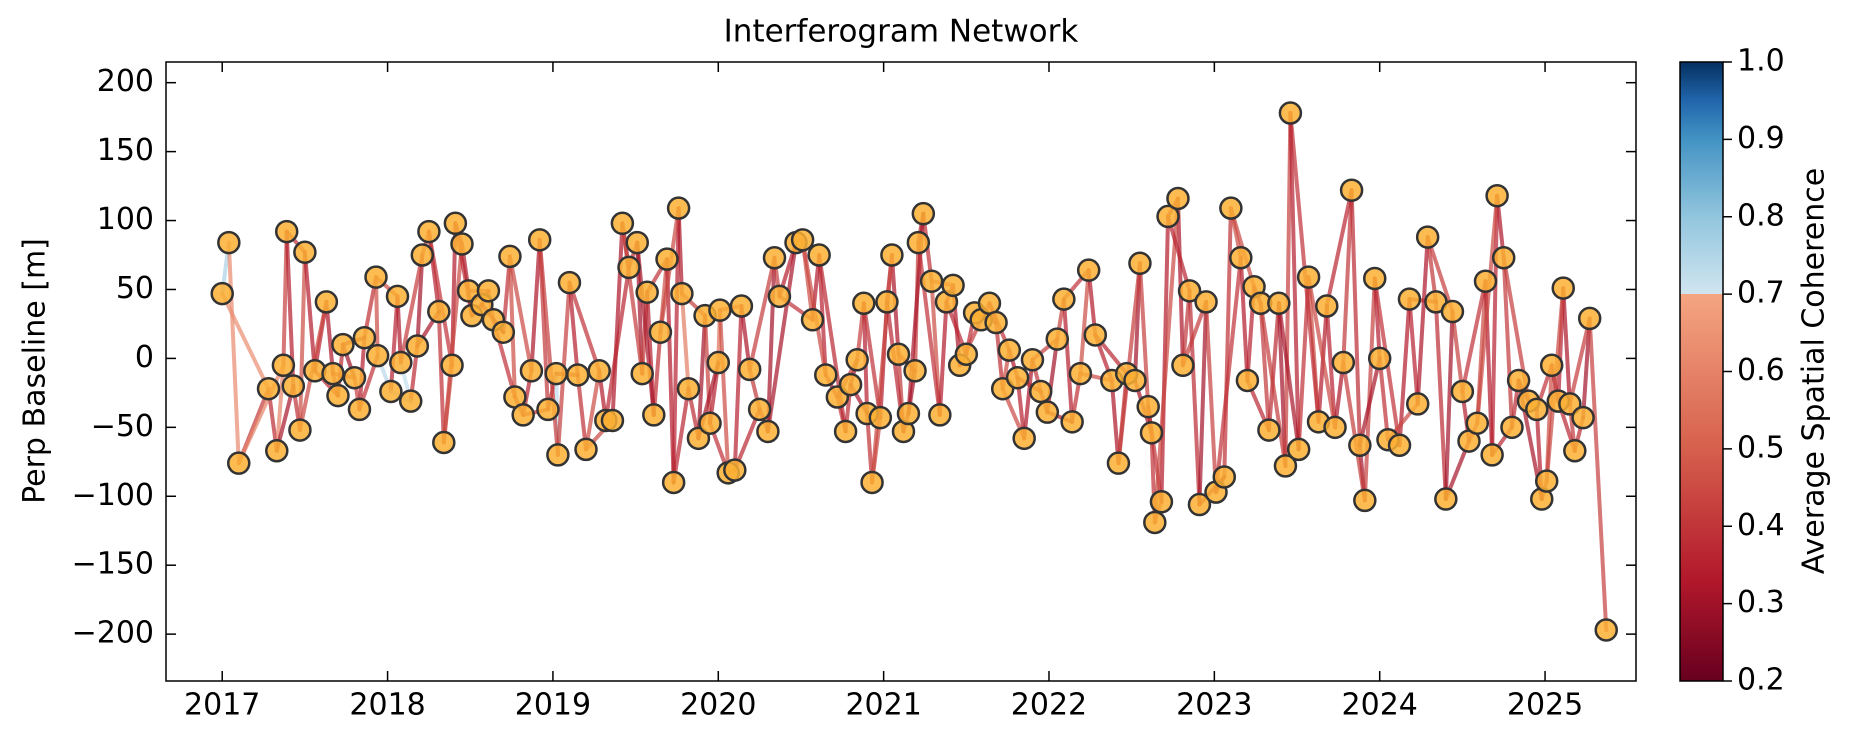  What do you see at coordinates (1761, 138) in the screenshot?
I see `colorbar-tick-label: 0.9` at bounding box center [1761, 138].